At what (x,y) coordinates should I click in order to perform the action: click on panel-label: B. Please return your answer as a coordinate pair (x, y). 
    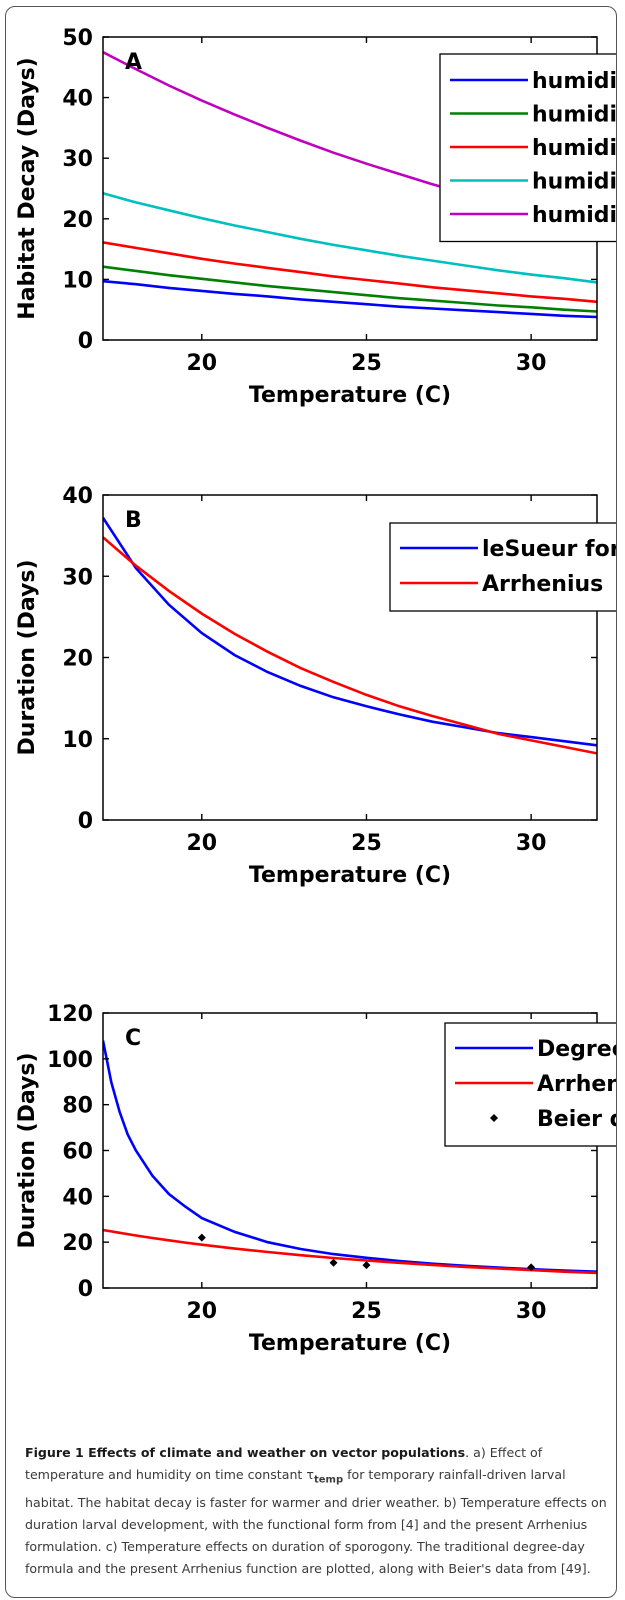
    Looking at the image, I should click on (133, 520).